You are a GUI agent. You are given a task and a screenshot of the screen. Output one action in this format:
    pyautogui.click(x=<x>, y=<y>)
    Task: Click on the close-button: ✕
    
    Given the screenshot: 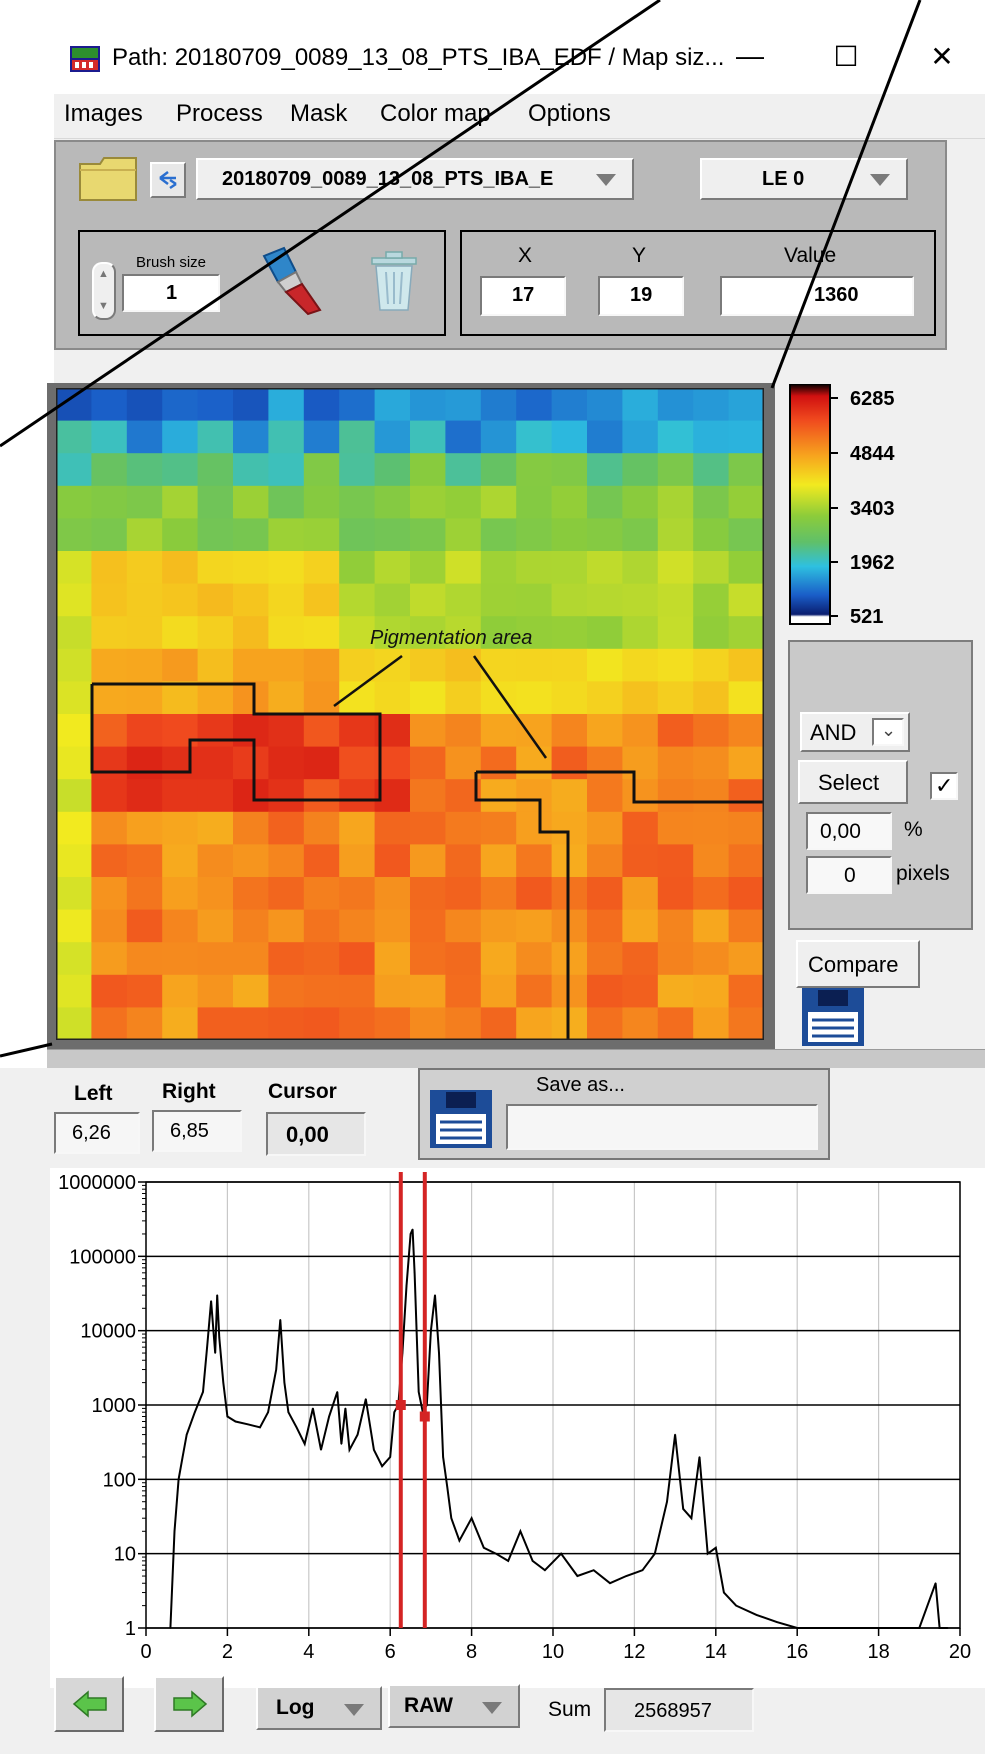 What is the action you would take?
    pyautogui.click(x=942, y=56)
    